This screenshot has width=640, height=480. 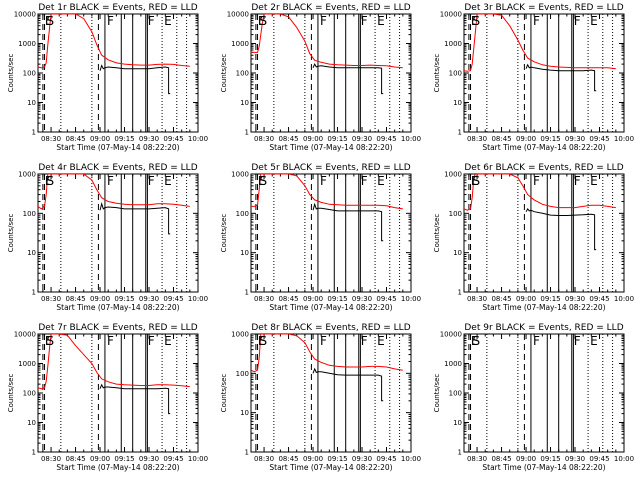 What do you see at coordinates (117, 168) in the screenshot?
I see `panel-title: Det 4r BLACK = Events, RED = LLD` at bounding box center [117, 168].